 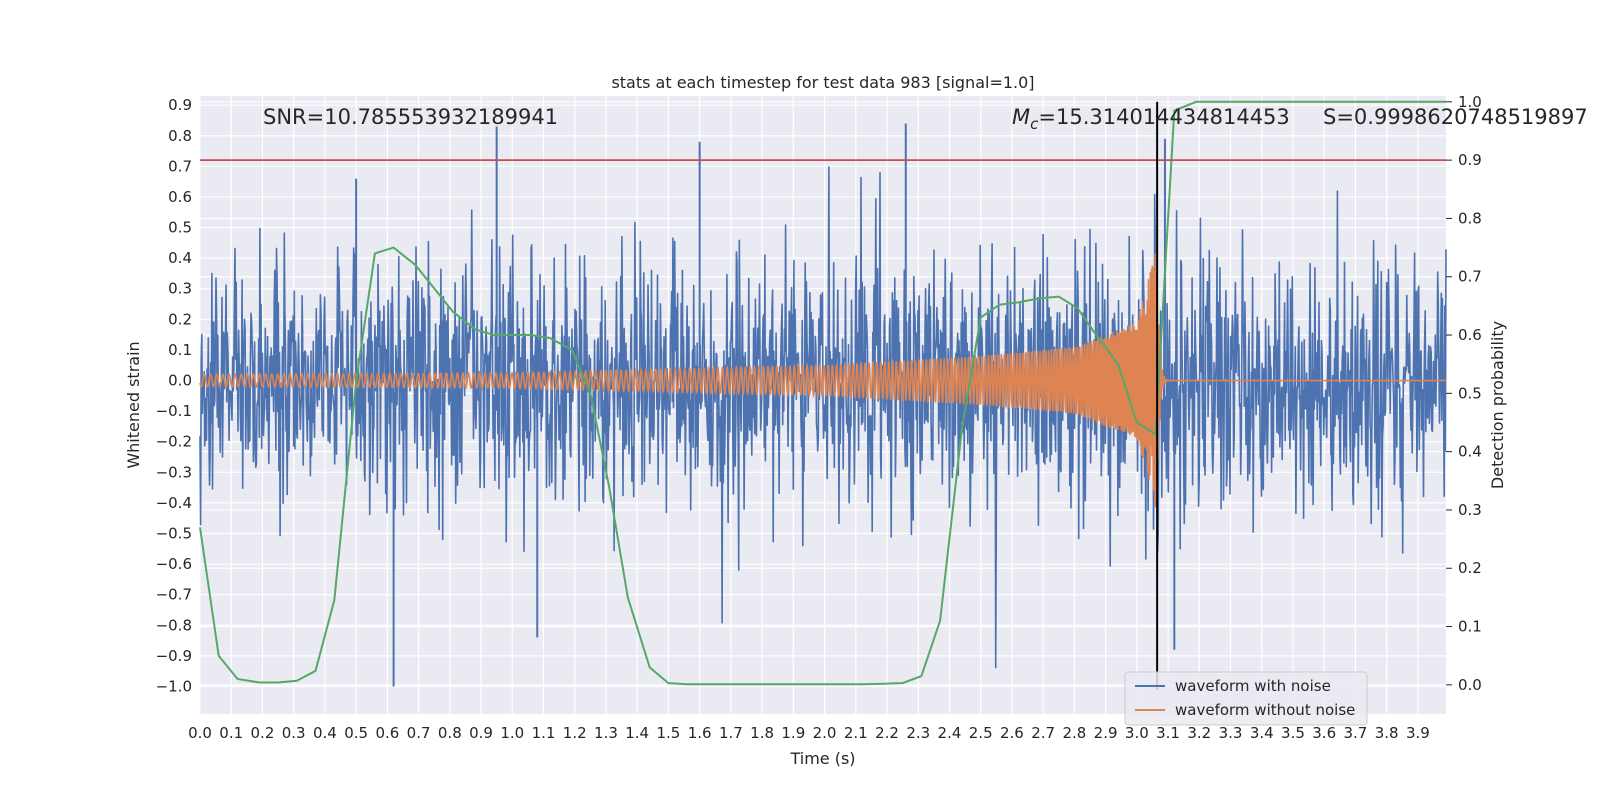 What do you see at coordinates (180, 258) in the screenshot?
I see `y-tick-label: 0.4` at bounding box center [180, 258].